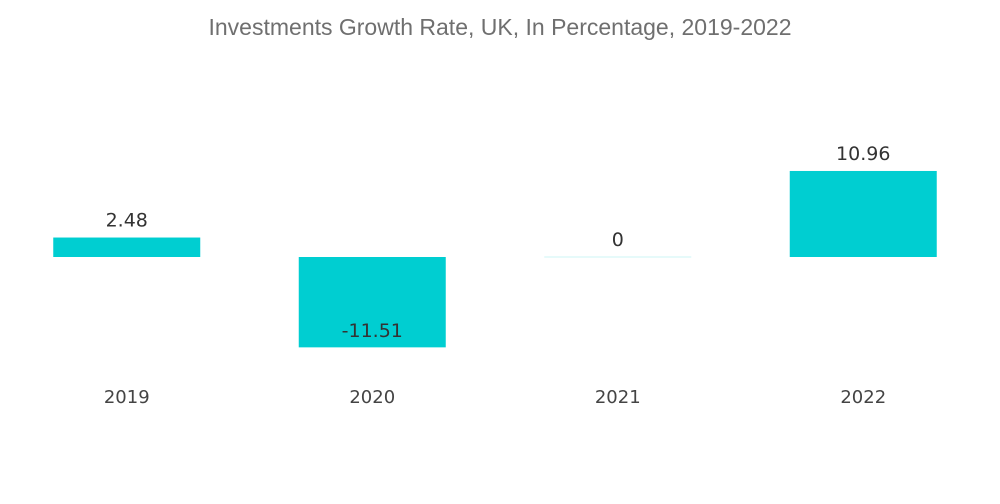 This screenshot has width=1000, height=504. I want to click on x-tick-2022: 2022, so click(863, 397).